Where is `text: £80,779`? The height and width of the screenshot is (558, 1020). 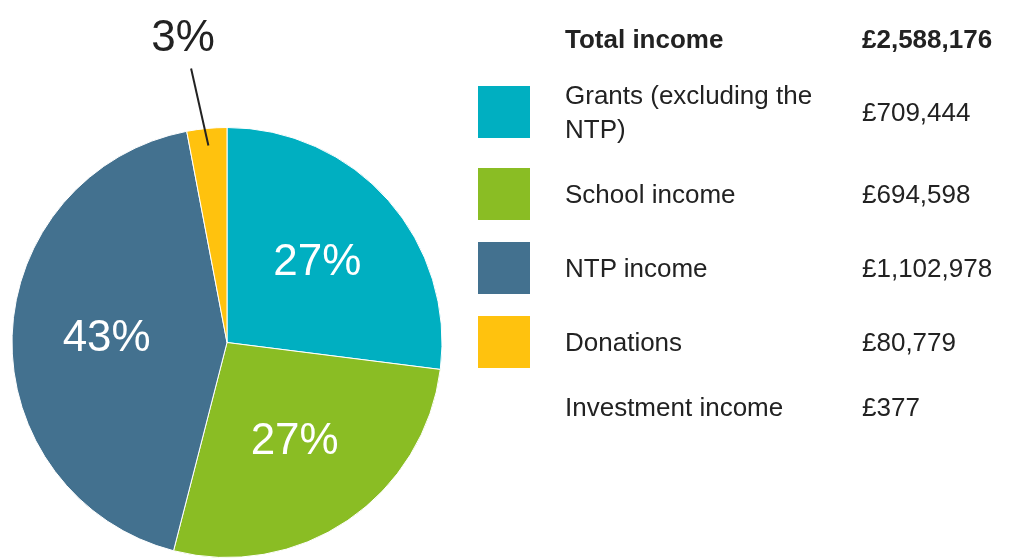
text: £80,779 is located at coordinates (909, 342).